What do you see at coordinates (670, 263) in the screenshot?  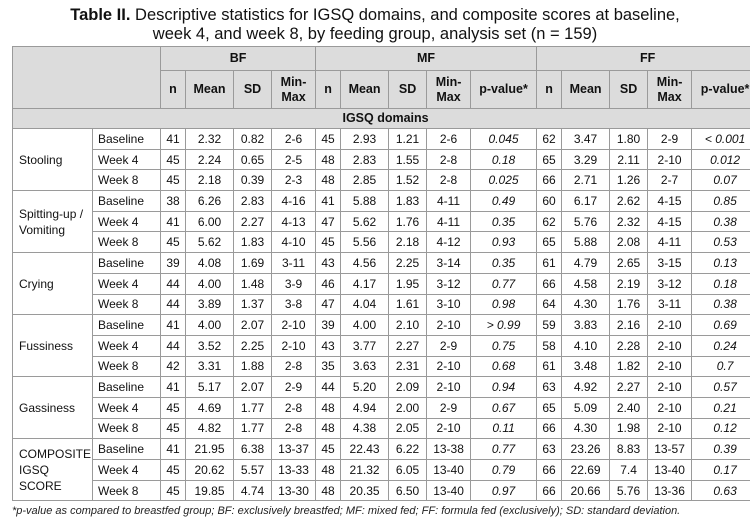 I see `ff-minmax-cell: 3-15` at bounding box center [670, 263].